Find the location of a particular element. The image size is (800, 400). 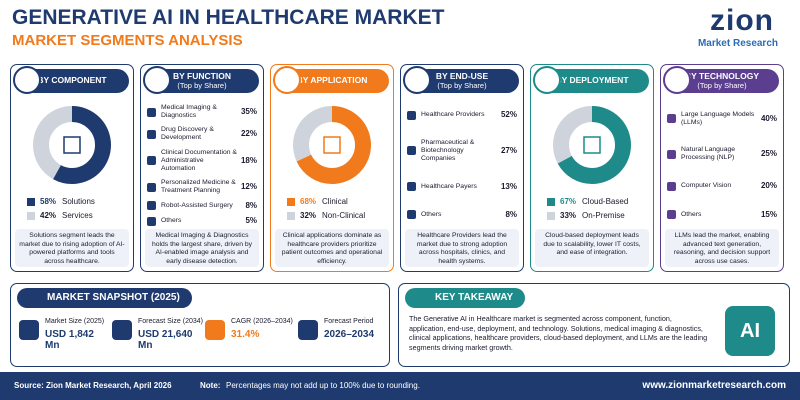

list-item: Robot-Assisted Surgery 8% is located at coordinates (202, 205).